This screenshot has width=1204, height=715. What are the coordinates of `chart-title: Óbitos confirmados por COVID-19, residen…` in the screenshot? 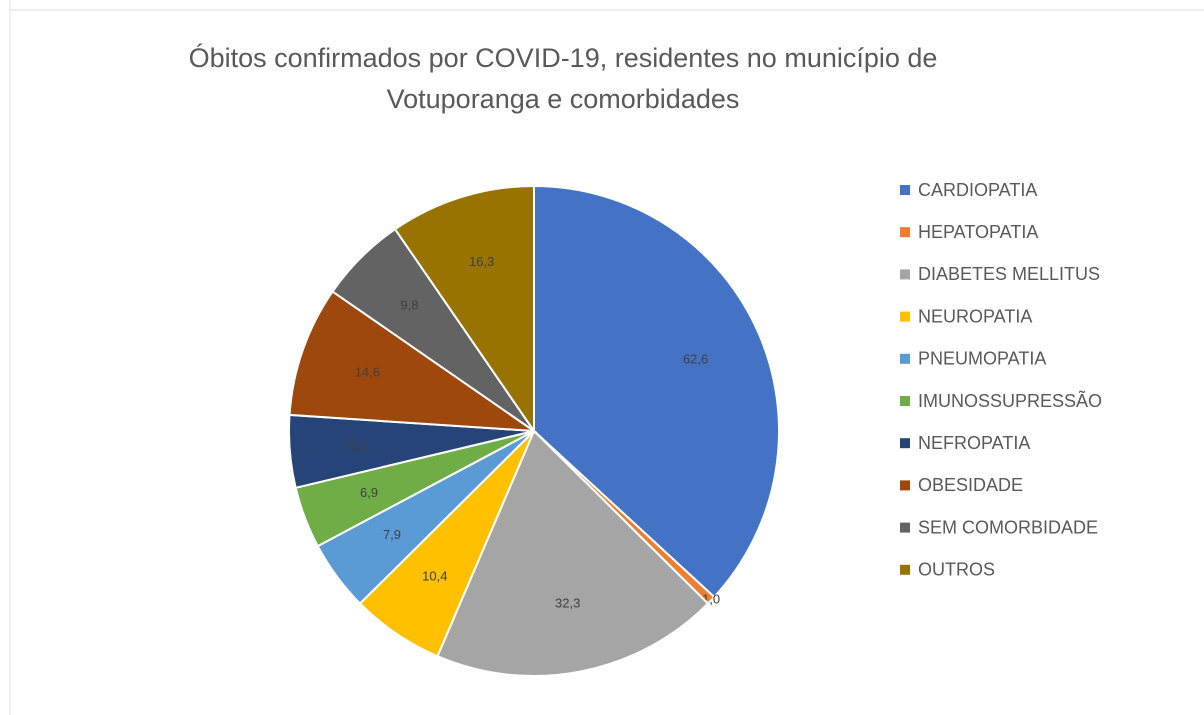 It's located at (563, 78).